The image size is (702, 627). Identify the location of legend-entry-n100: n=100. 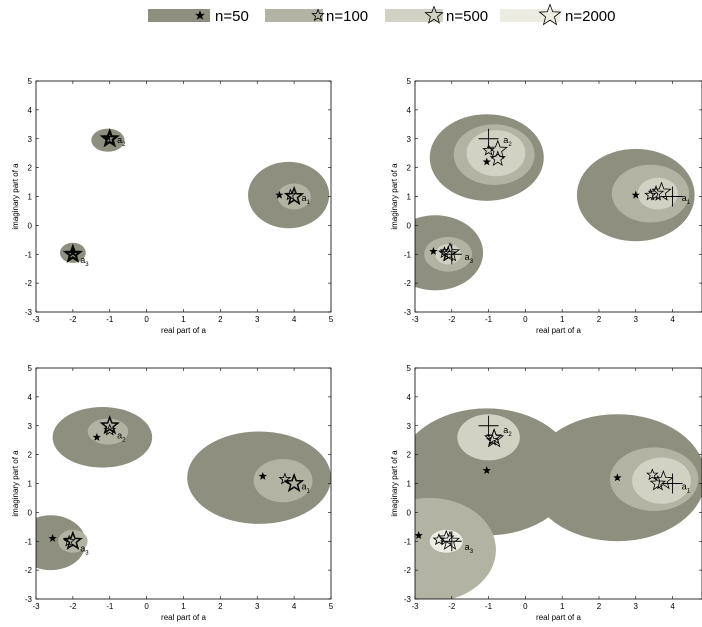
(316, 16).